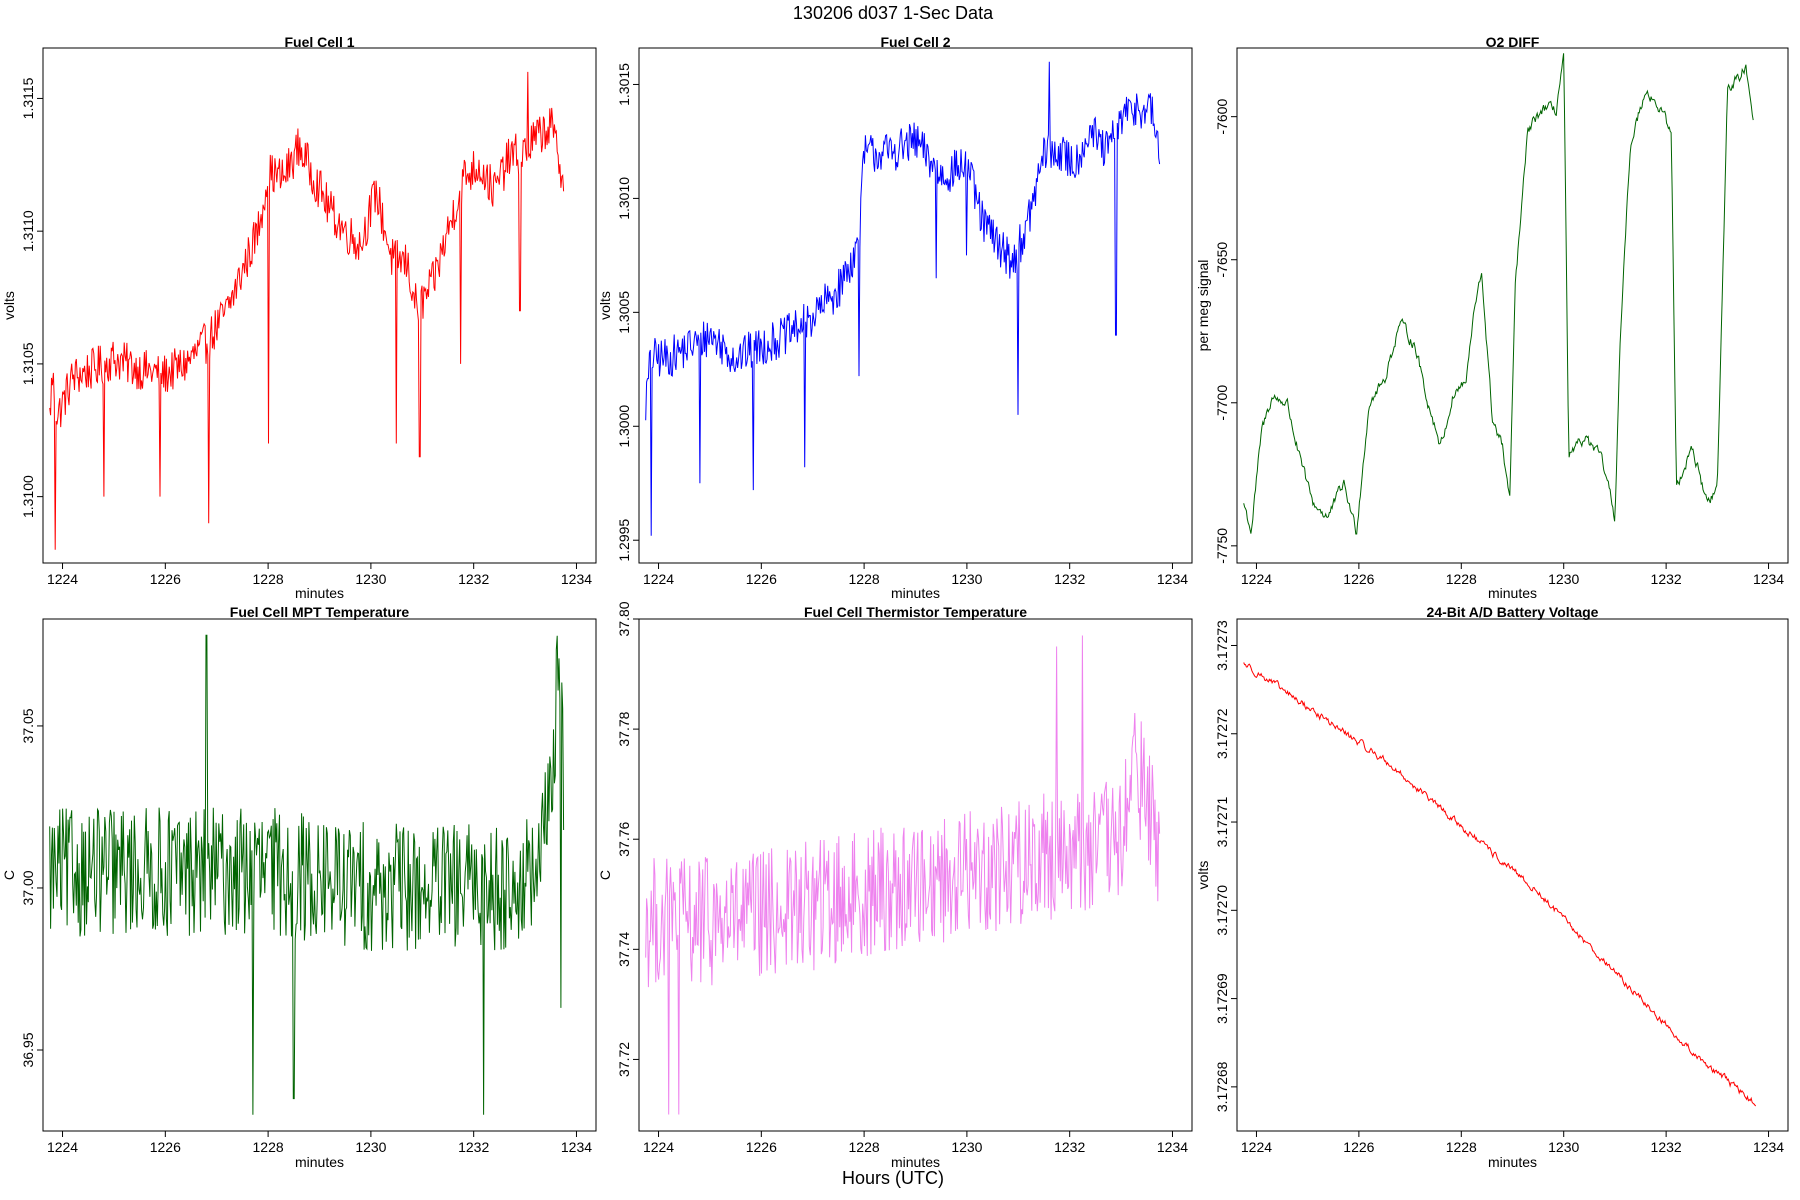 This screenshot has height=1200, width=1800. Describe the element at coordinates (915, 42) in the screenshot. I see `panel-title: Fuel Cell 2` at that location.